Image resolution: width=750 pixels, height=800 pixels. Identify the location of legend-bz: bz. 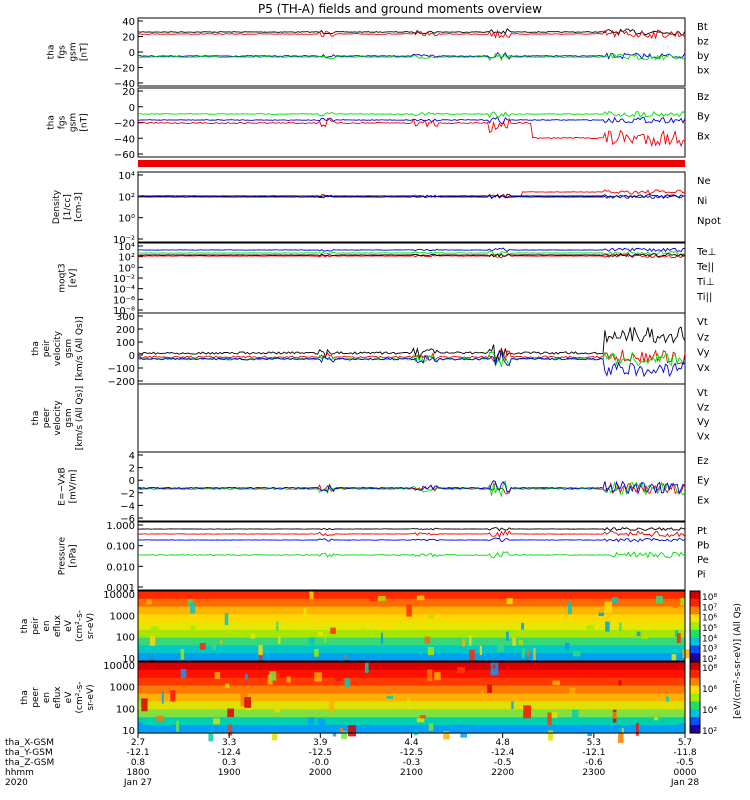
(703, 42).